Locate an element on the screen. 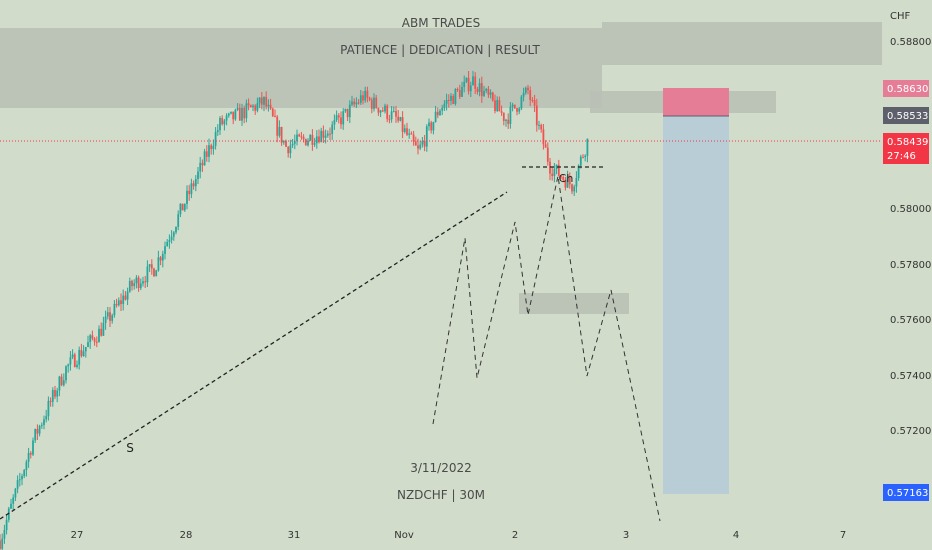 The image size is (932, 550). y-tick-label: 0.57600 is located at coordinates (910, 320).